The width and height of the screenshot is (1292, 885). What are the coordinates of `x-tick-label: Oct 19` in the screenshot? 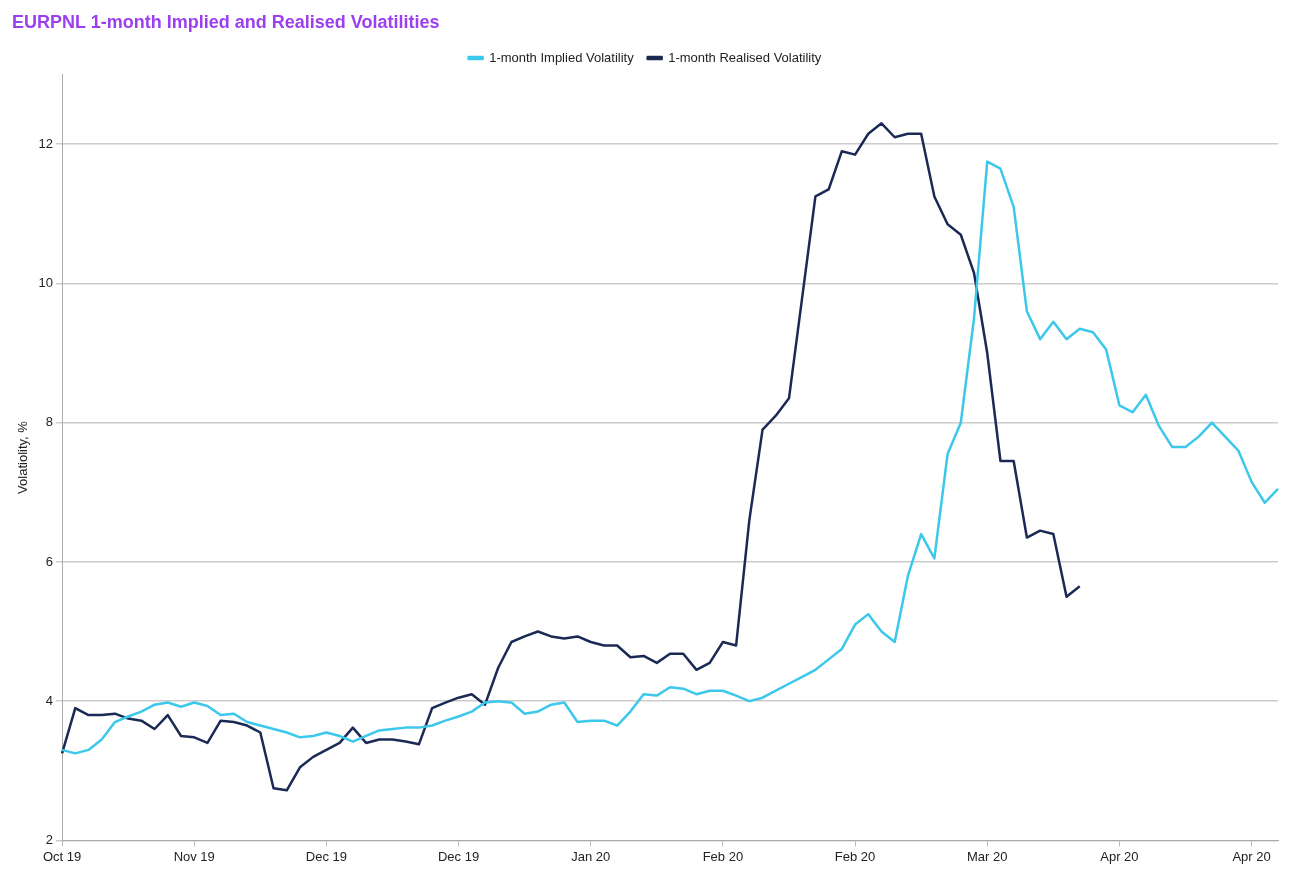 It's located at (62, 856).